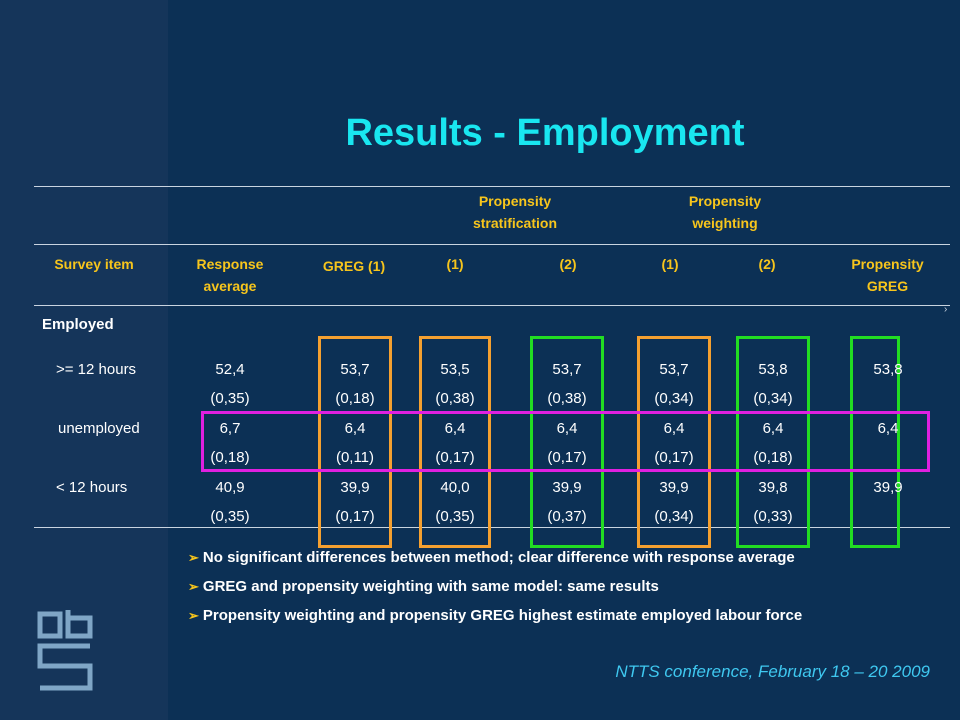  Describe the element at coordinates (455, 264) in the screenshot. I see `col-header-strat-1: (1)` at that location.